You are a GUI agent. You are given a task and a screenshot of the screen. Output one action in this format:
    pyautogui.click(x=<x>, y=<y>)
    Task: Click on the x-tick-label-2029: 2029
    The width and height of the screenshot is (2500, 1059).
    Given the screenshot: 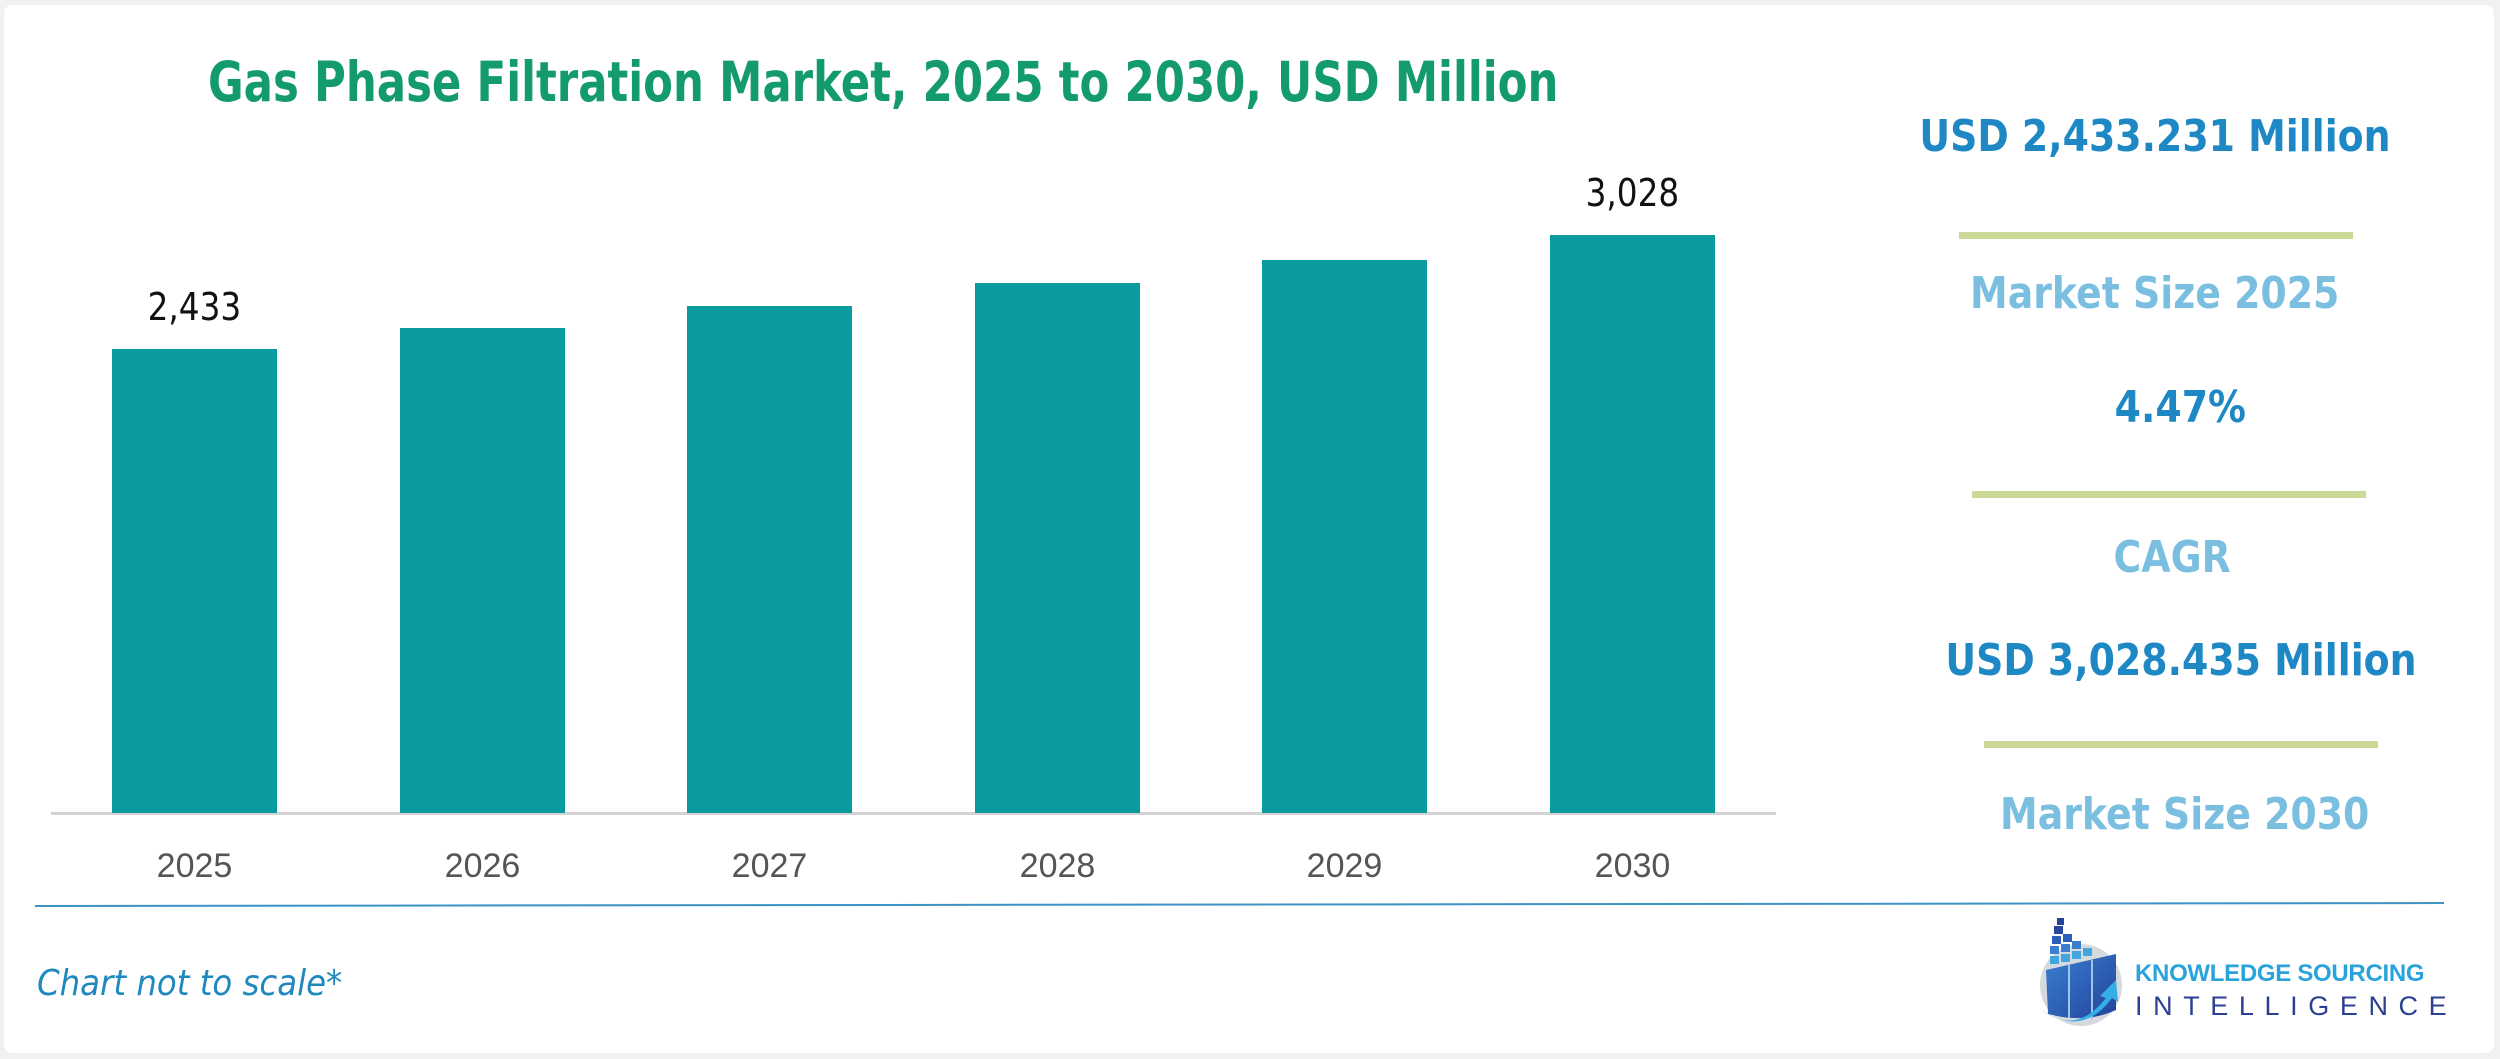 What is the action you would take?
    pyautogui.click(x=1344, y=866)
    